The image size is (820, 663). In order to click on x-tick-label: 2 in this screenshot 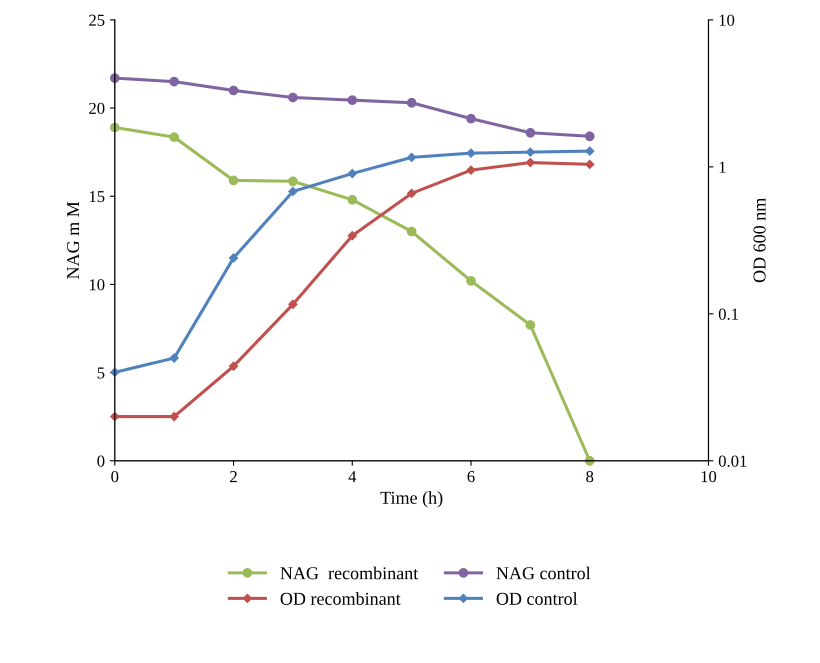, I will do `click(233, 476)`.